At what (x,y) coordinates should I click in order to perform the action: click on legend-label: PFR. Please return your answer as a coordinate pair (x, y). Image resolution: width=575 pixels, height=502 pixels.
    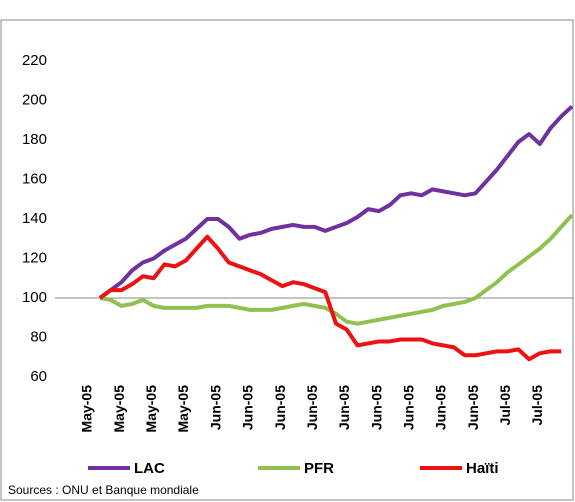
    Looking at the image, I should click on (319, 468).